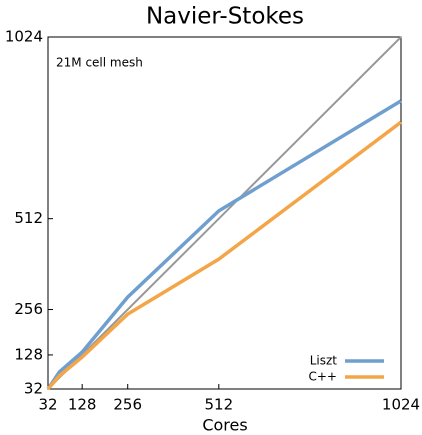 The width and height of the screenshot is (422, 435). What do you see at coordinates (323, 377) in the screenshot?
I see `legend-label: C++` at bounding box center [323, 377].